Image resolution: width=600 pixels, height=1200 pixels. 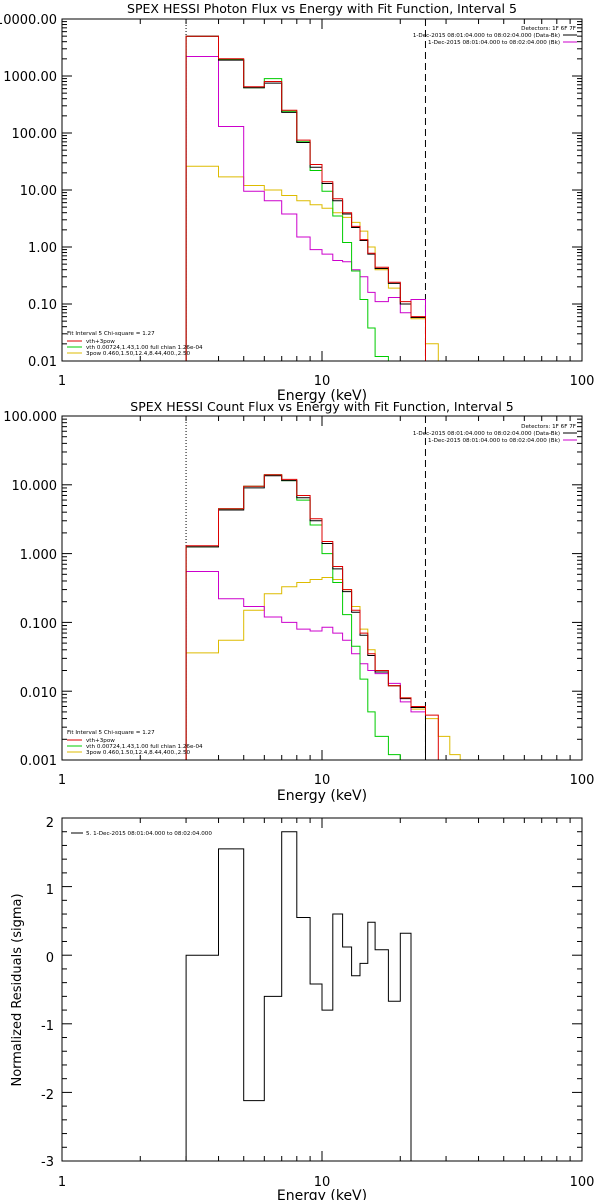 What do you see at coordinates (47, 1162) in the screenshot?
I see `residuals-y-tick-minus3: -3` at bounding box center [47, 1162].